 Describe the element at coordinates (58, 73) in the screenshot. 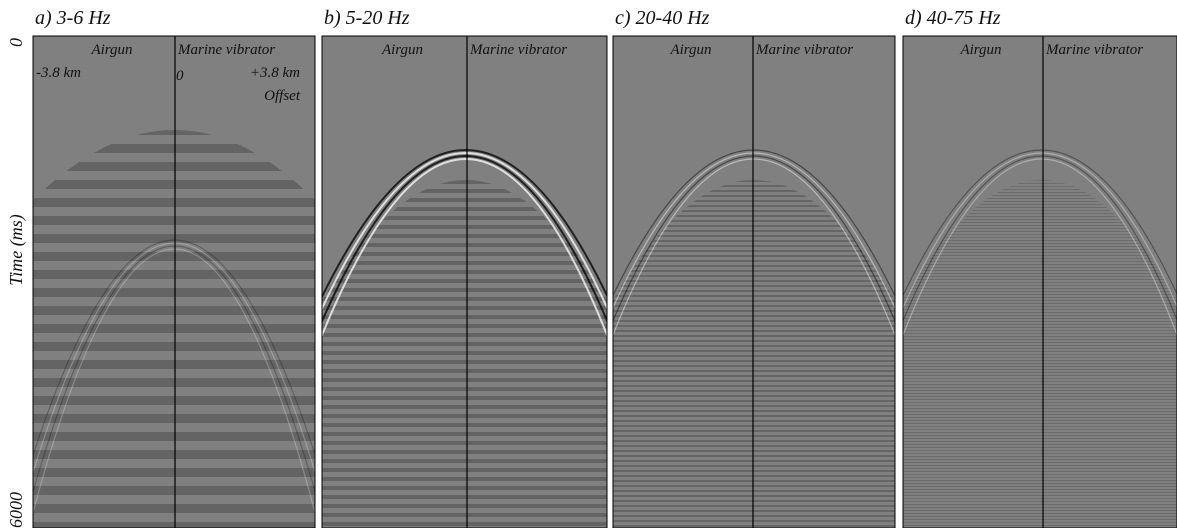

I see `offset-left: -3.8 km` at that location.